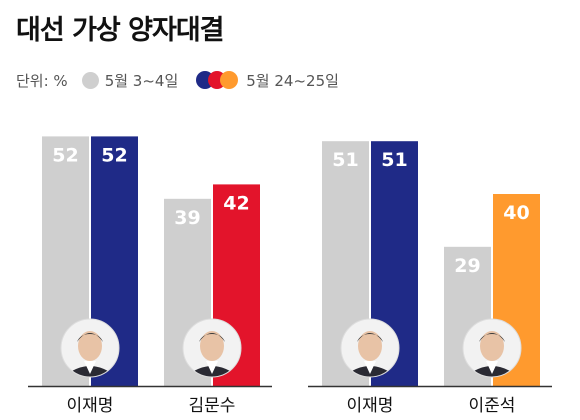  I want to click on legend-label-before: 5월 3~4일, so click(141, 80).